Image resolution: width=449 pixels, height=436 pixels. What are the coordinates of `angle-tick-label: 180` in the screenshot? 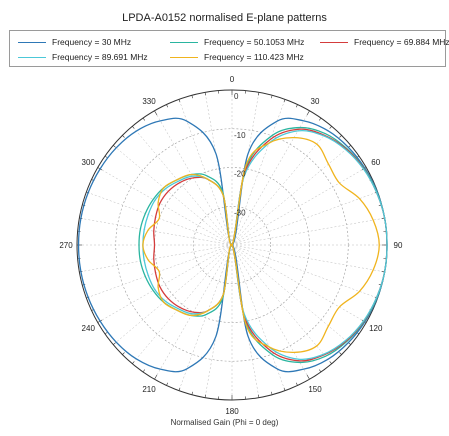 It's located at (232, 411).